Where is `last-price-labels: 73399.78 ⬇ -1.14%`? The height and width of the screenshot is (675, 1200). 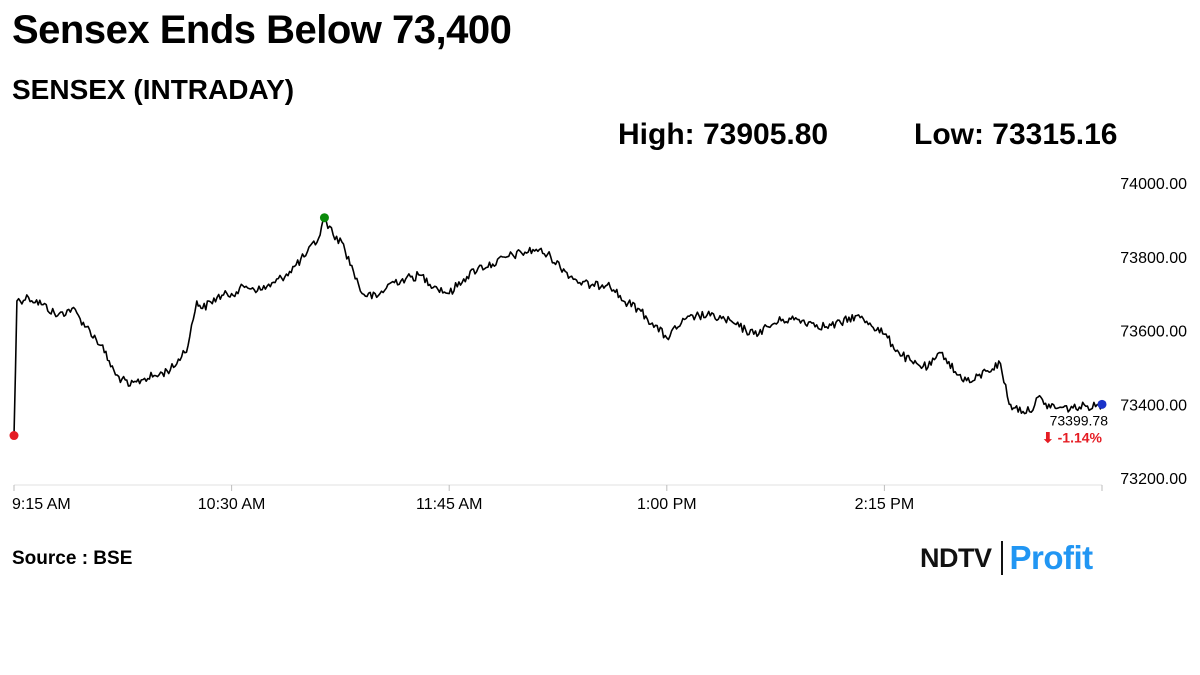
last-price-labels: 73399.78 ⬇ -1.14% is located at coordinates (1075, 428).